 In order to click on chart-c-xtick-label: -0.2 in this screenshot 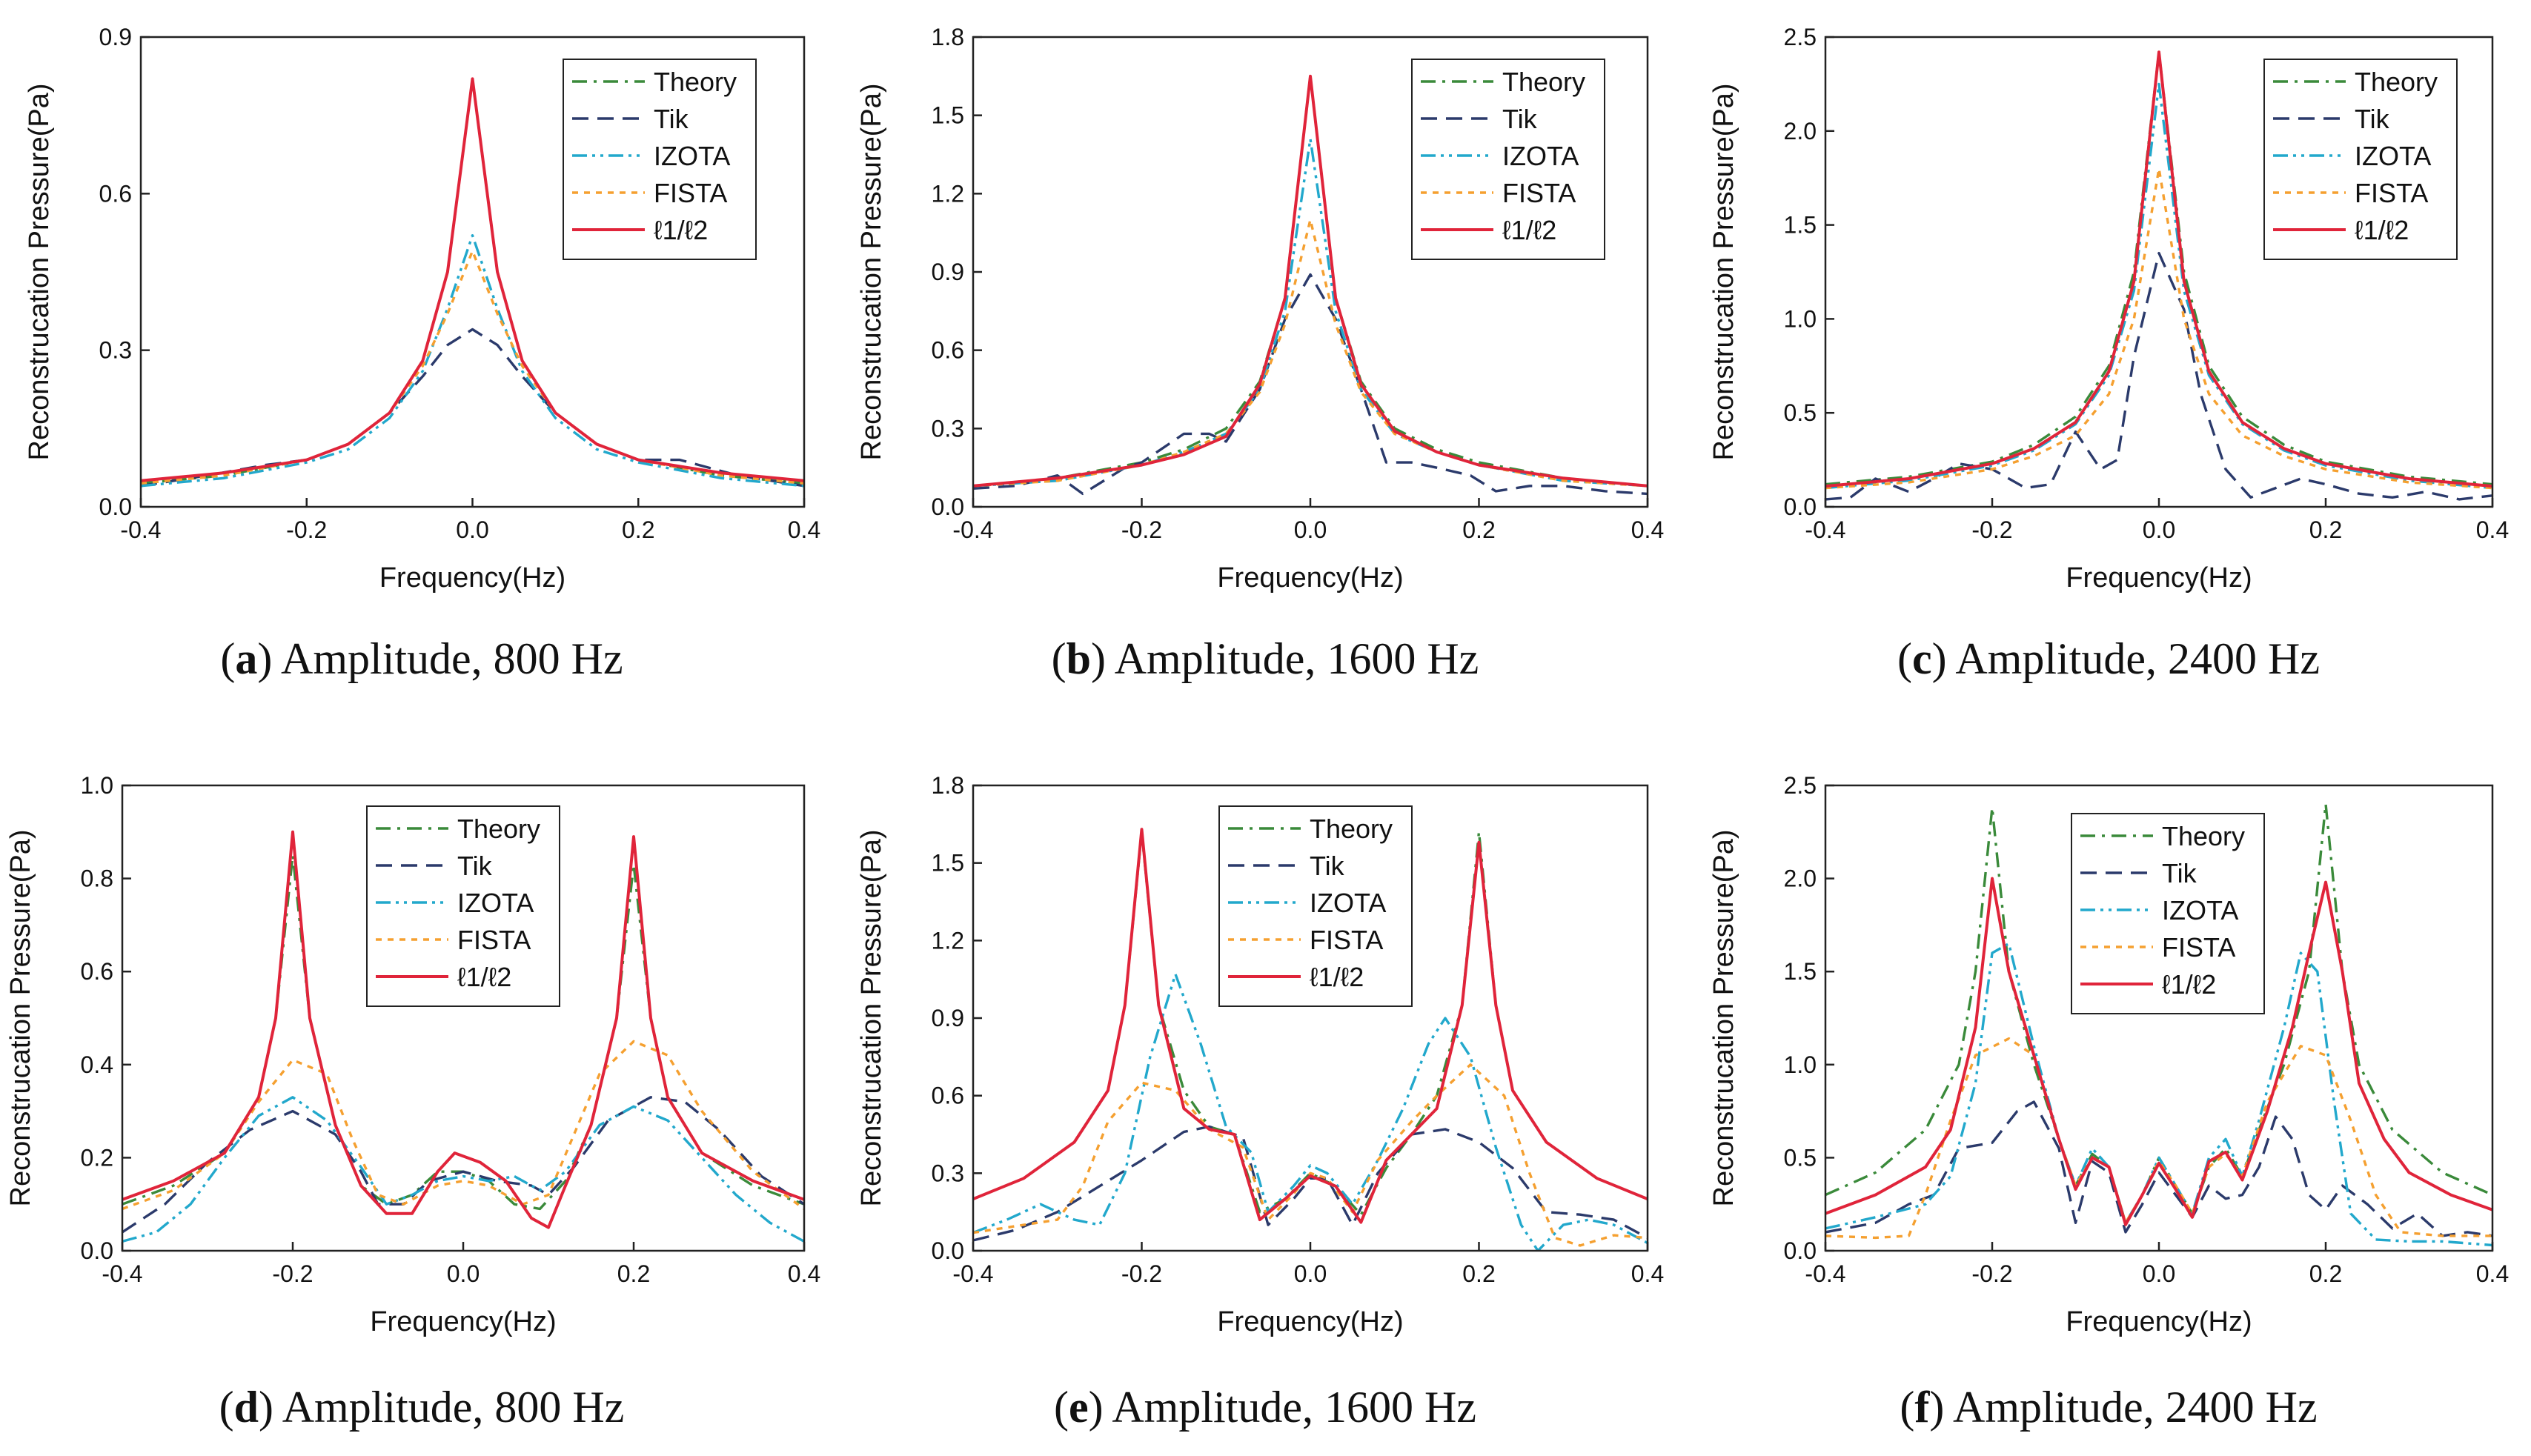, I will do `click(1991, 529)`.